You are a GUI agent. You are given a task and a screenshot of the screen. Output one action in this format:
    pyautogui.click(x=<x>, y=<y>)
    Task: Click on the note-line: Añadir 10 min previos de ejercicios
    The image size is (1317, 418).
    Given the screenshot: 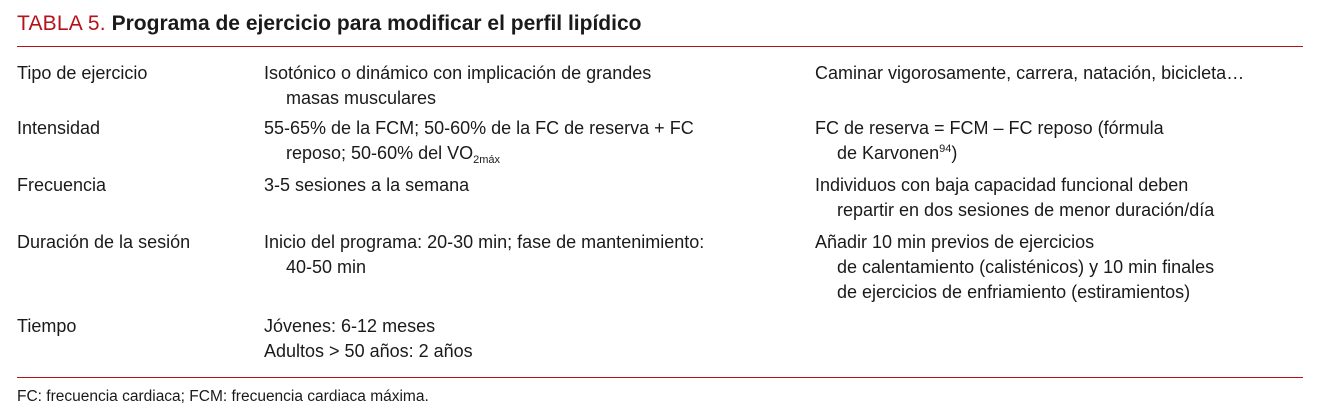 What is the action you would take?
    pyautogui.click(x=955, y=242)
    